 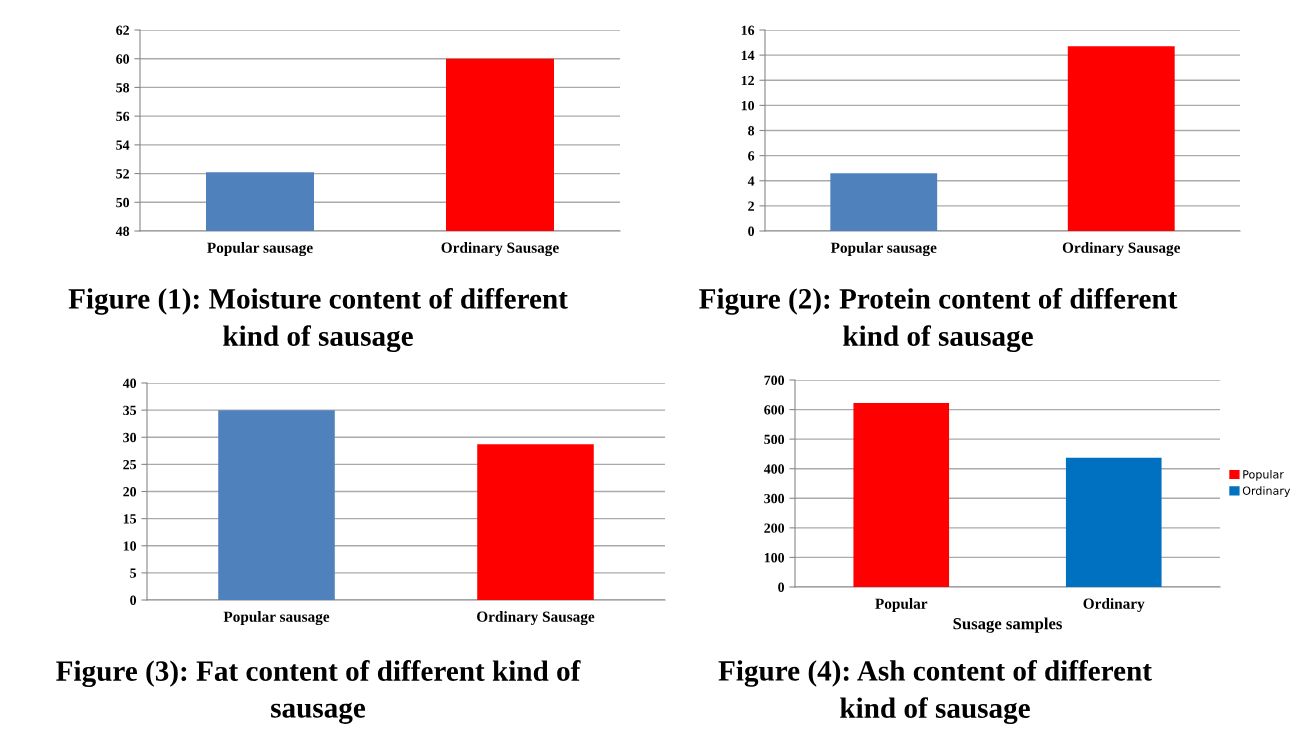 I want to click on y-tick-label: 4, so click(x=751, y=181).